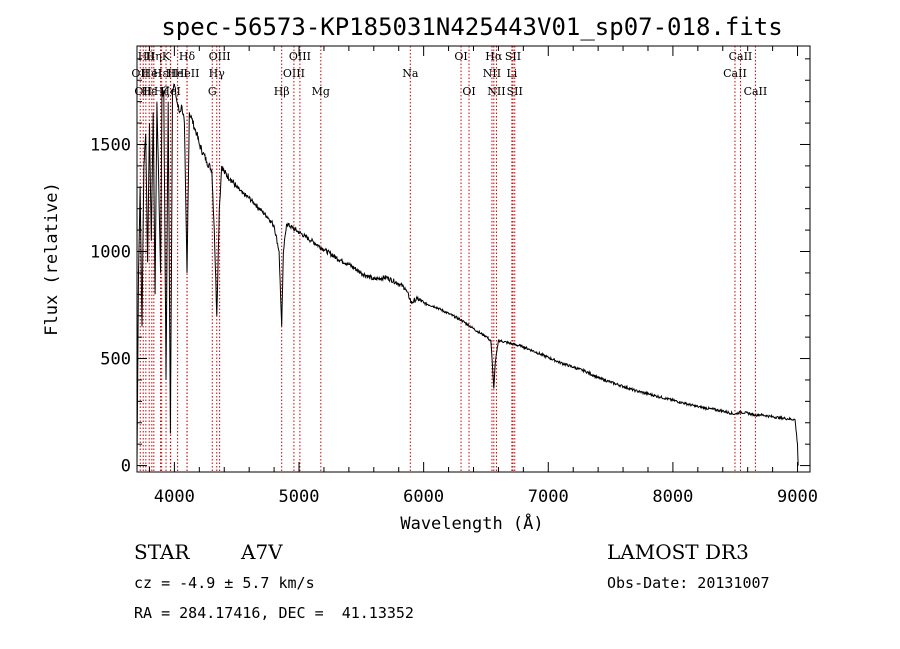 The width and height of the screenshot is (900, 649). I want to click on y-tick-label: 0, so click(126, 467).